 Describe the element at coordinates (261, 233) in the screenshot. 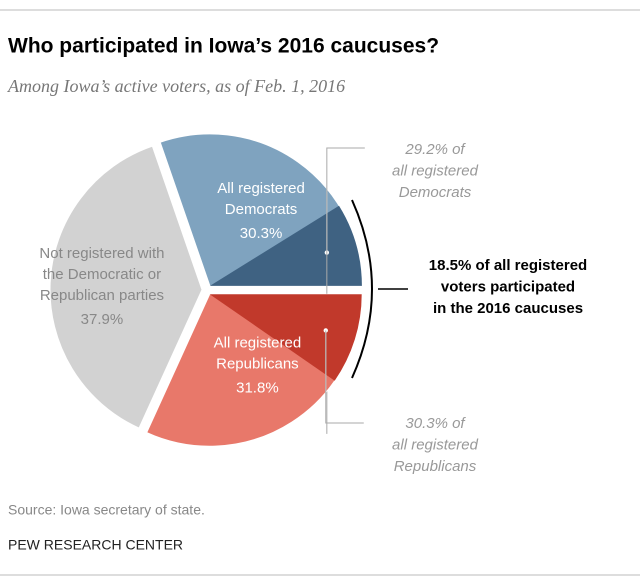

I see `slice-value-label: 30.3%` at that location.